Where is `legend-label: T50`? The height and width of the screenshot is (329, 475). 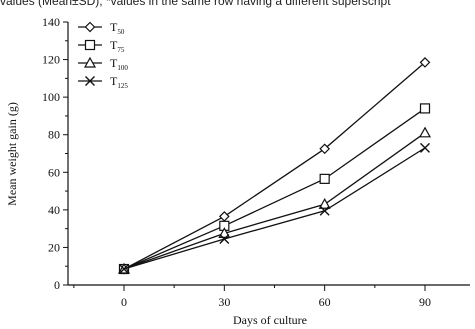
legend-label: T50 is located at coordinates (117, 28).